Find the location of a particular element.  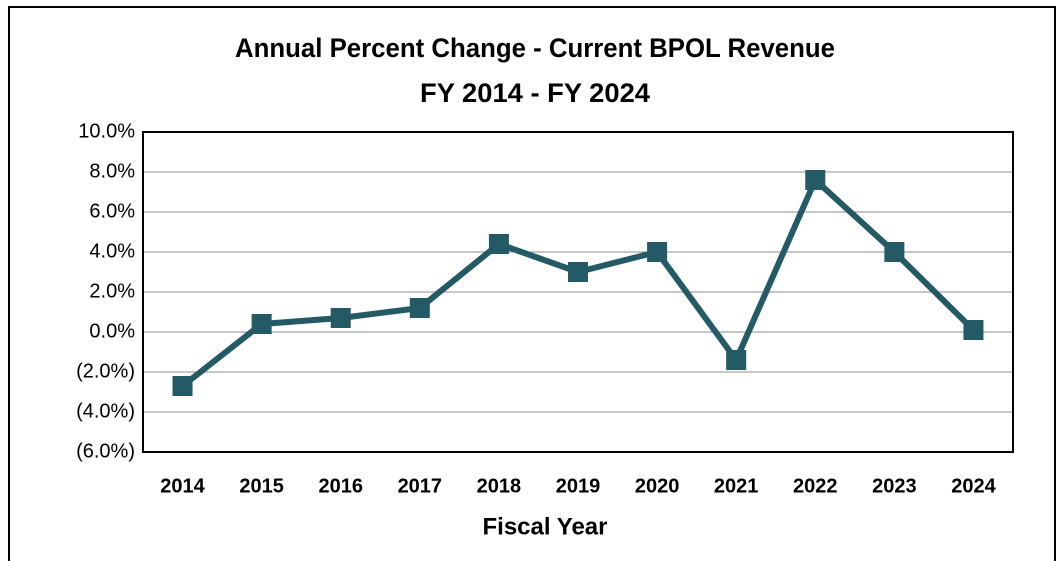

x-tick-label: 2016 is located at coordinates (340, 486).